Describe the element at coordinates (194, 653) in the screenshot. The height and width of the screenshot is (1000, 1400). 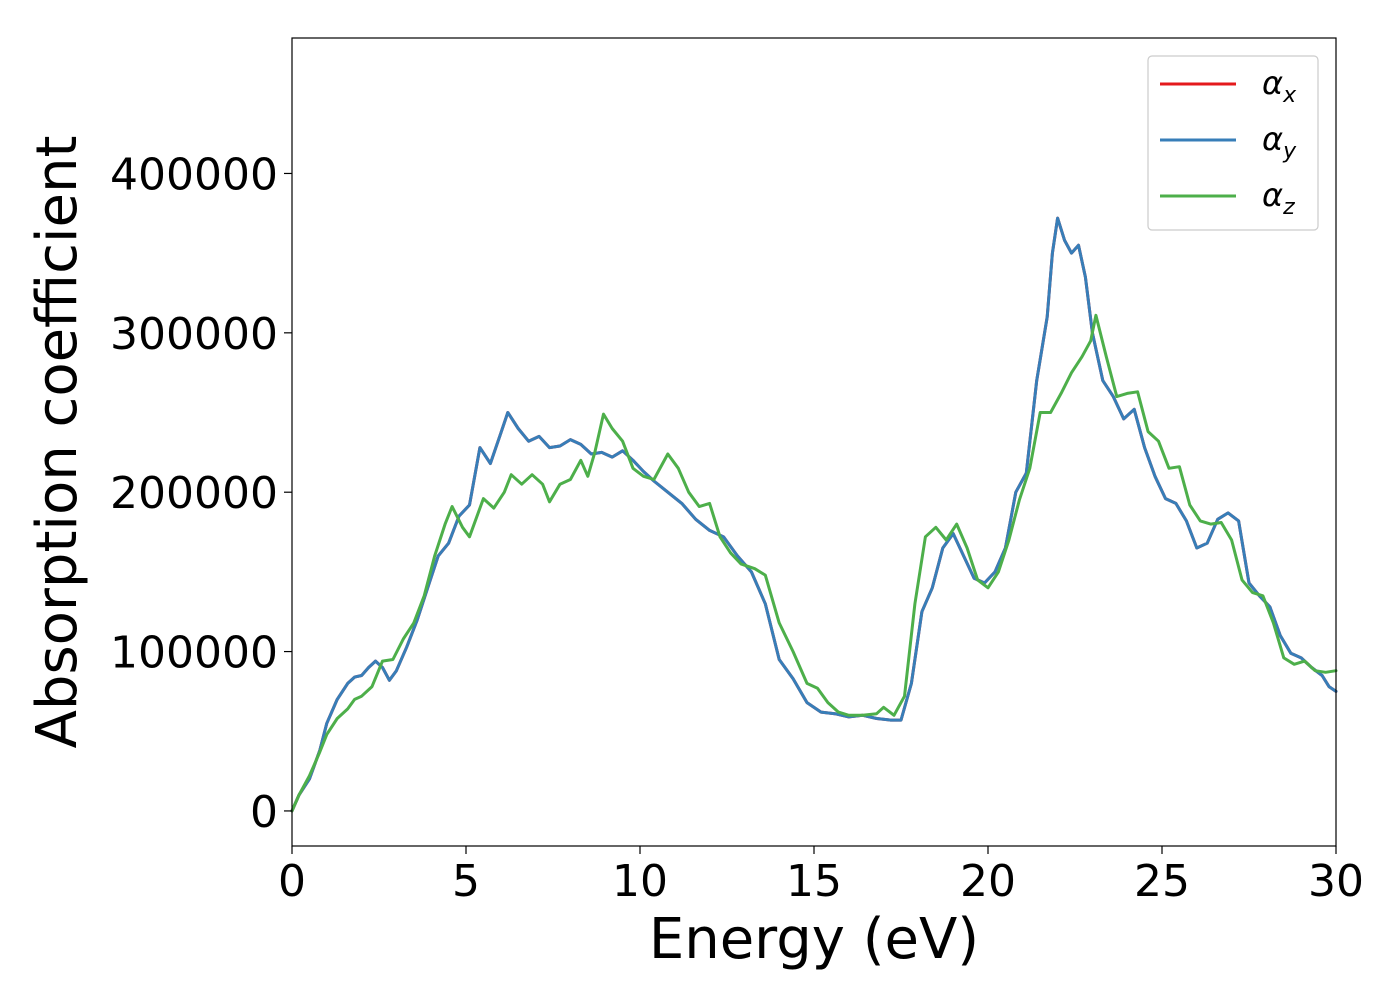
I see `y-tick-label: 100000` at that location.